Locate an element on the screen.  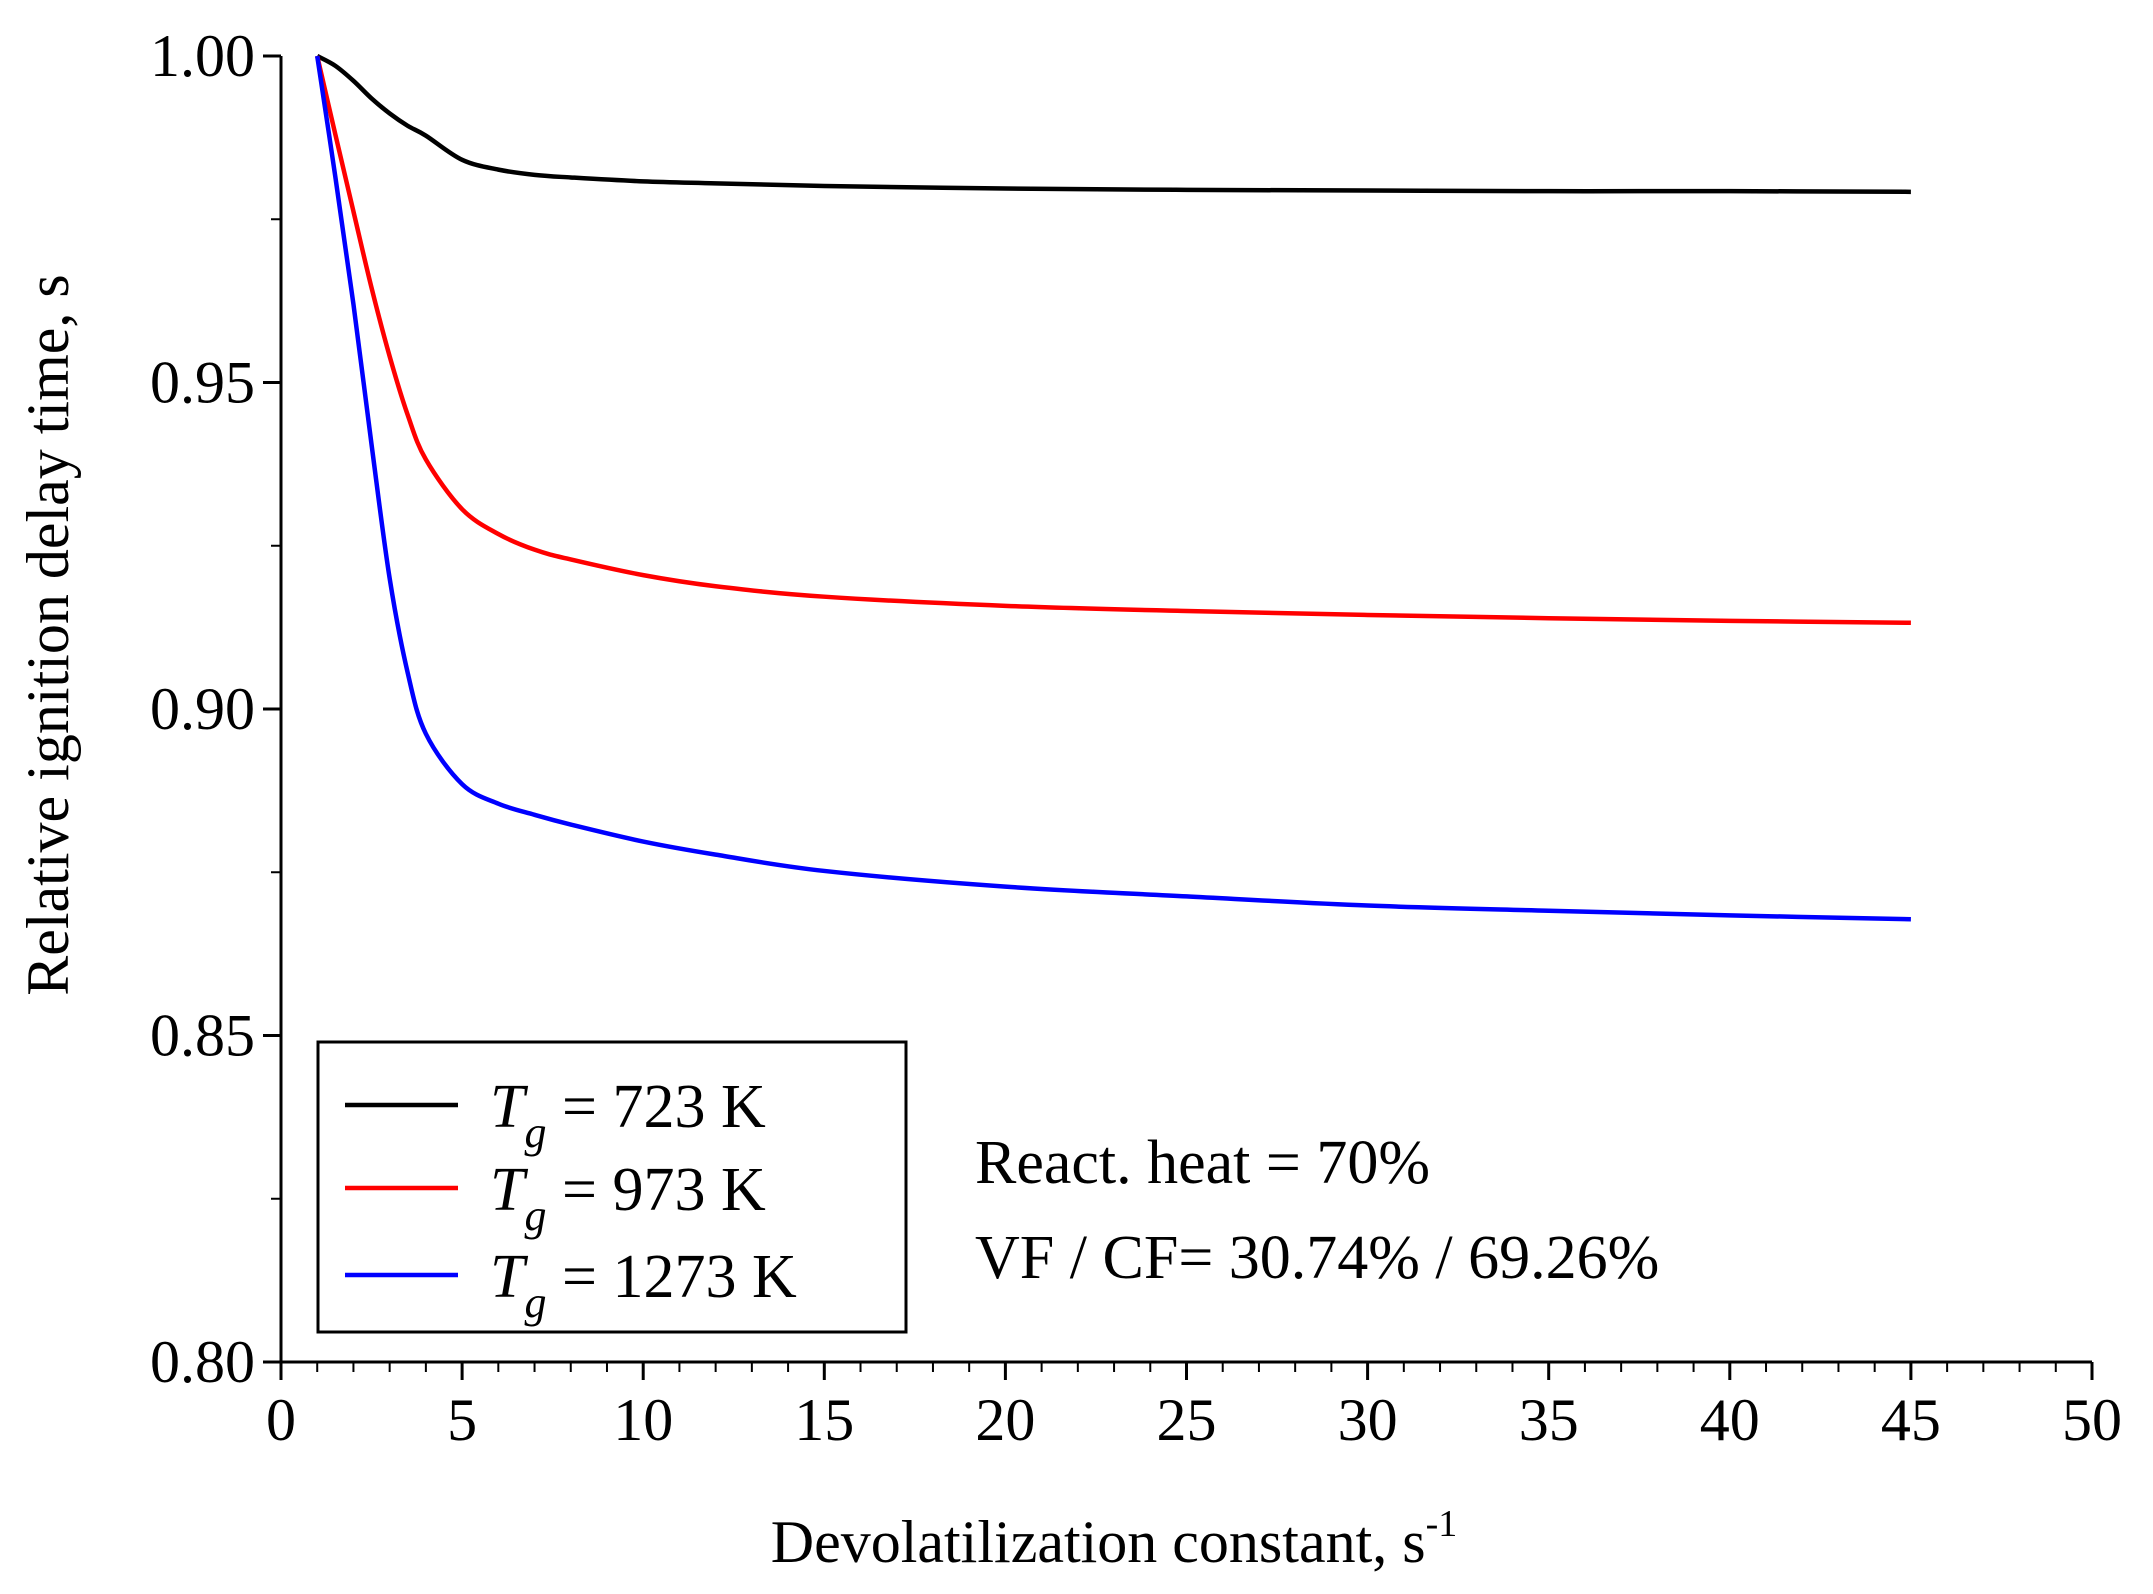
x-tick-label: 35 is located at coordinates (1549, 1420).